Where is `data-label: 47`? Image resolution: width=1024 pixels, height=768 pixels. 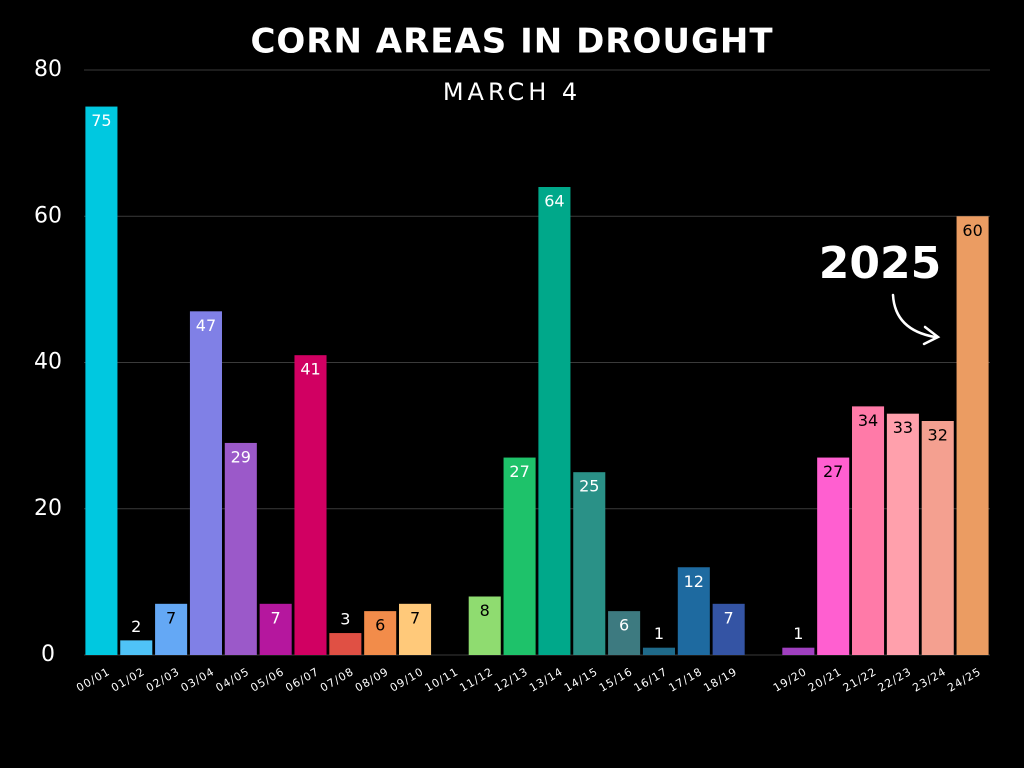 data-label: 47 is located at coordinates (206, 325).